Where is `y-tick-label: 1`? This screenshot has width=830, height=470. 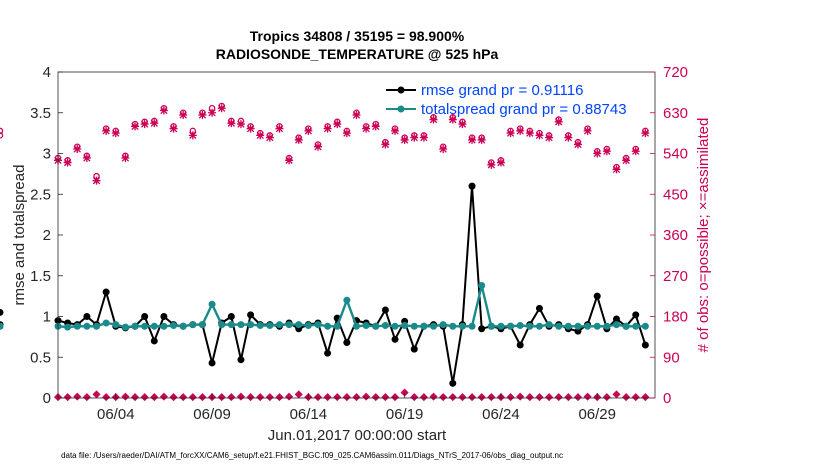
y-tick-label: 1 is located at coordinates (47, 317).